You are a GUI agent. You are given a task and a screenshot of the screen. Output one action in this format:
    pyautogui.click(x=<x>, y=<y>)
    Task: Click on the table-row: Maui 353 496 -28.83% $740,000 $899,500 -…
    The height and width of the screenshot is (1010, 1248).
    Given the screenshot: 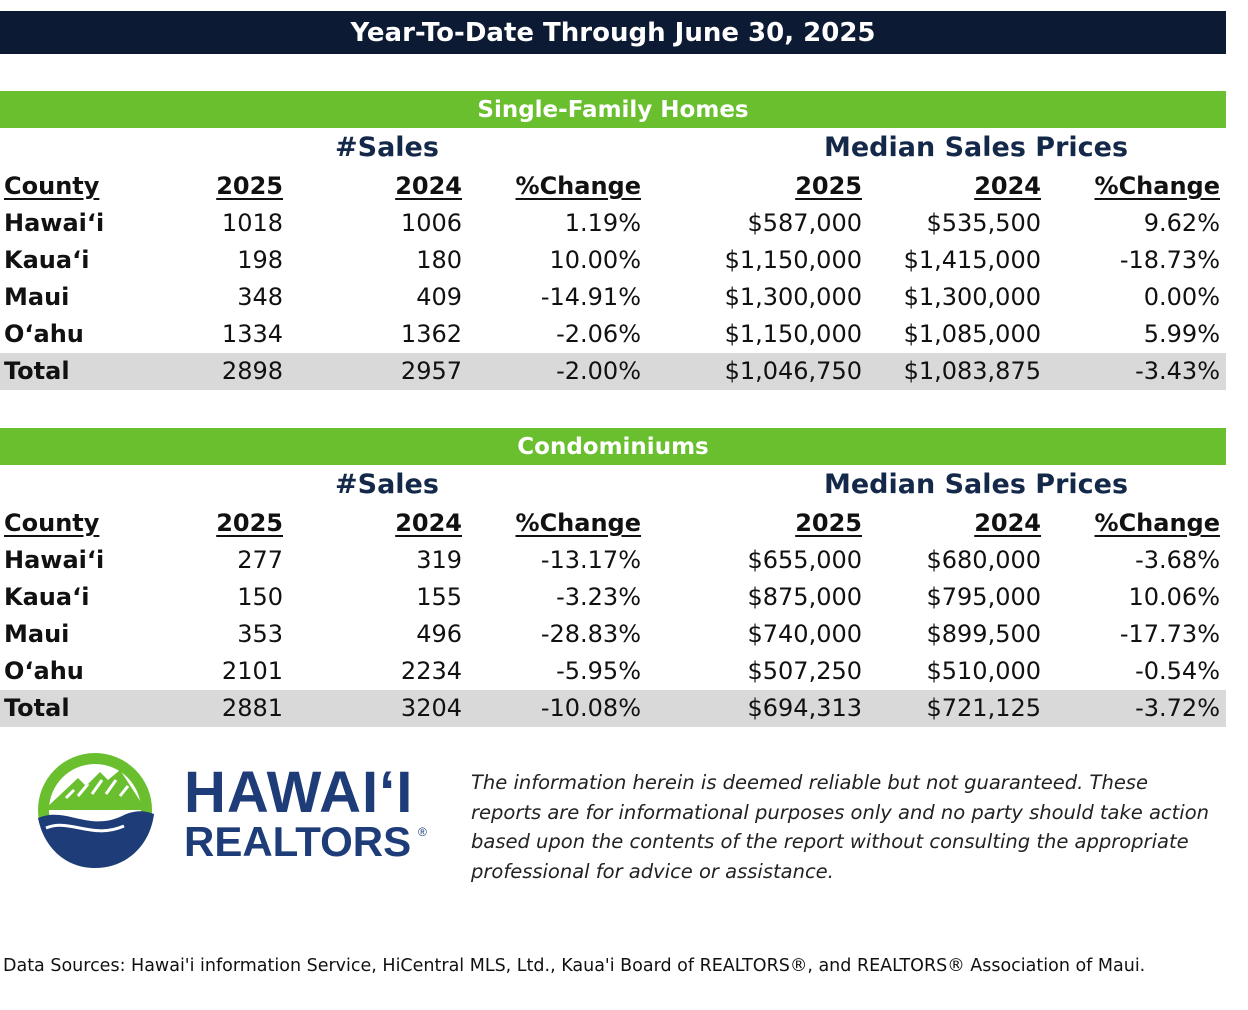 What is the action you would take?
    pyautogui.click(x=613, y=634)
    